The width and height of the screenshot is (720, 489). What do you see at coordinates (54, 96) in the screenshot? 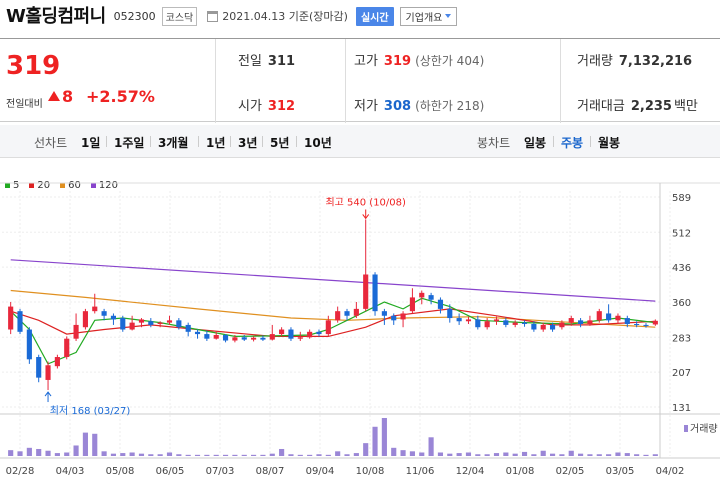
I see `up-arrow-icon` at bounding box center [54, 96].